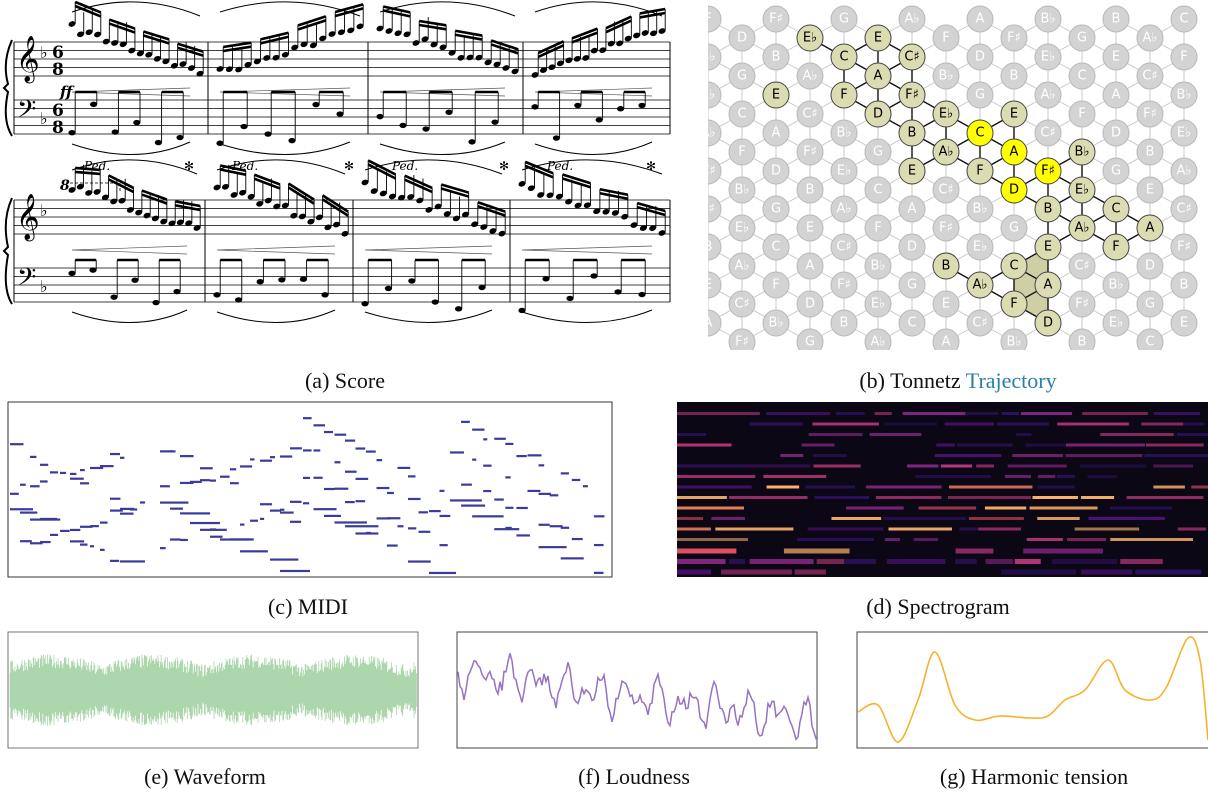 The image size is (1208, 796). What do you see at coordinates (44, 52) in the screenshot?
I see `key-signature: ♭` at bounding box center [44, 52].